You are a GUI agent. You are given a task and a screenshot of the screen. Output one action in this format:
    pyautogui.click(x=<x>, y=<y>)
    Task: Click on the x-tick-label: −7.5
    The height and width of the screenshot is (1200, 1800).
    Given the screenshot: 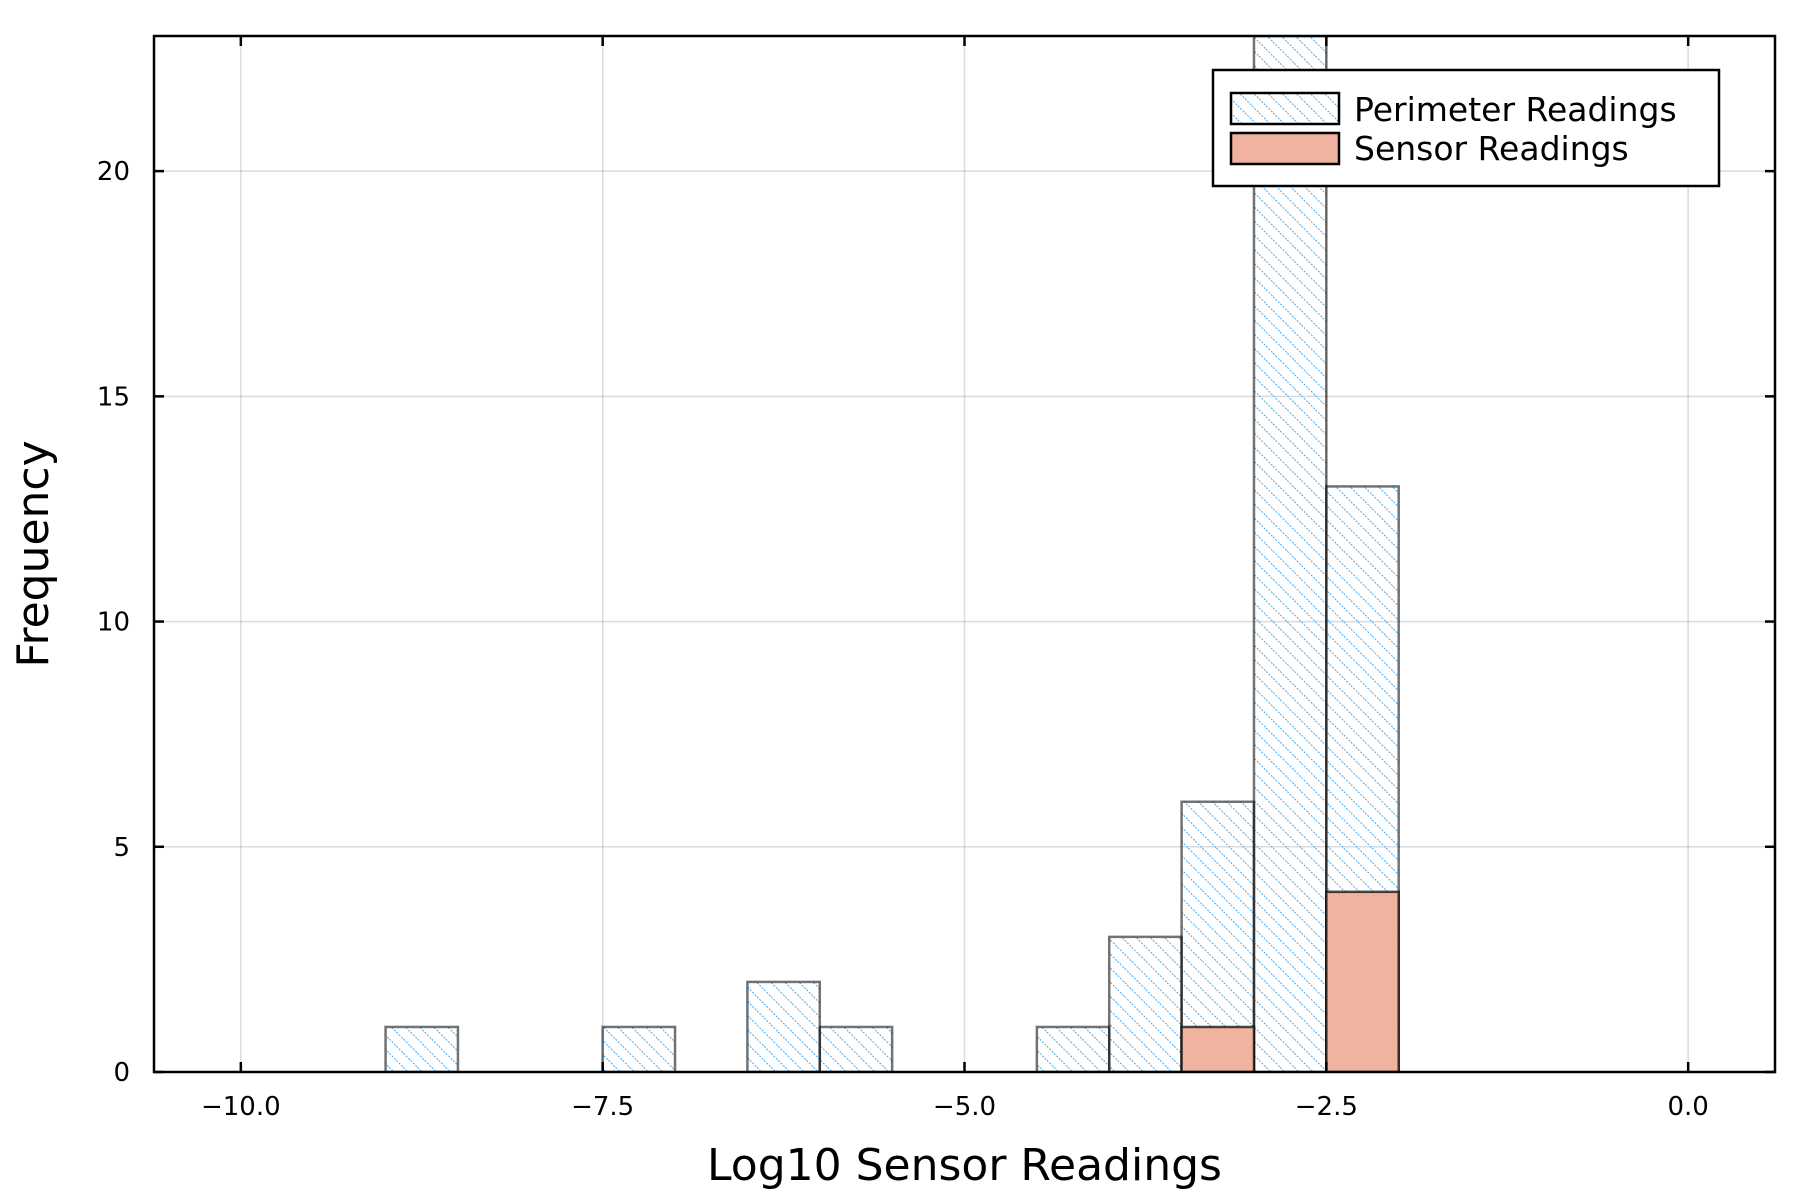 What is the action you would take?
    pyautogui.click(x=602, y=1107)
    